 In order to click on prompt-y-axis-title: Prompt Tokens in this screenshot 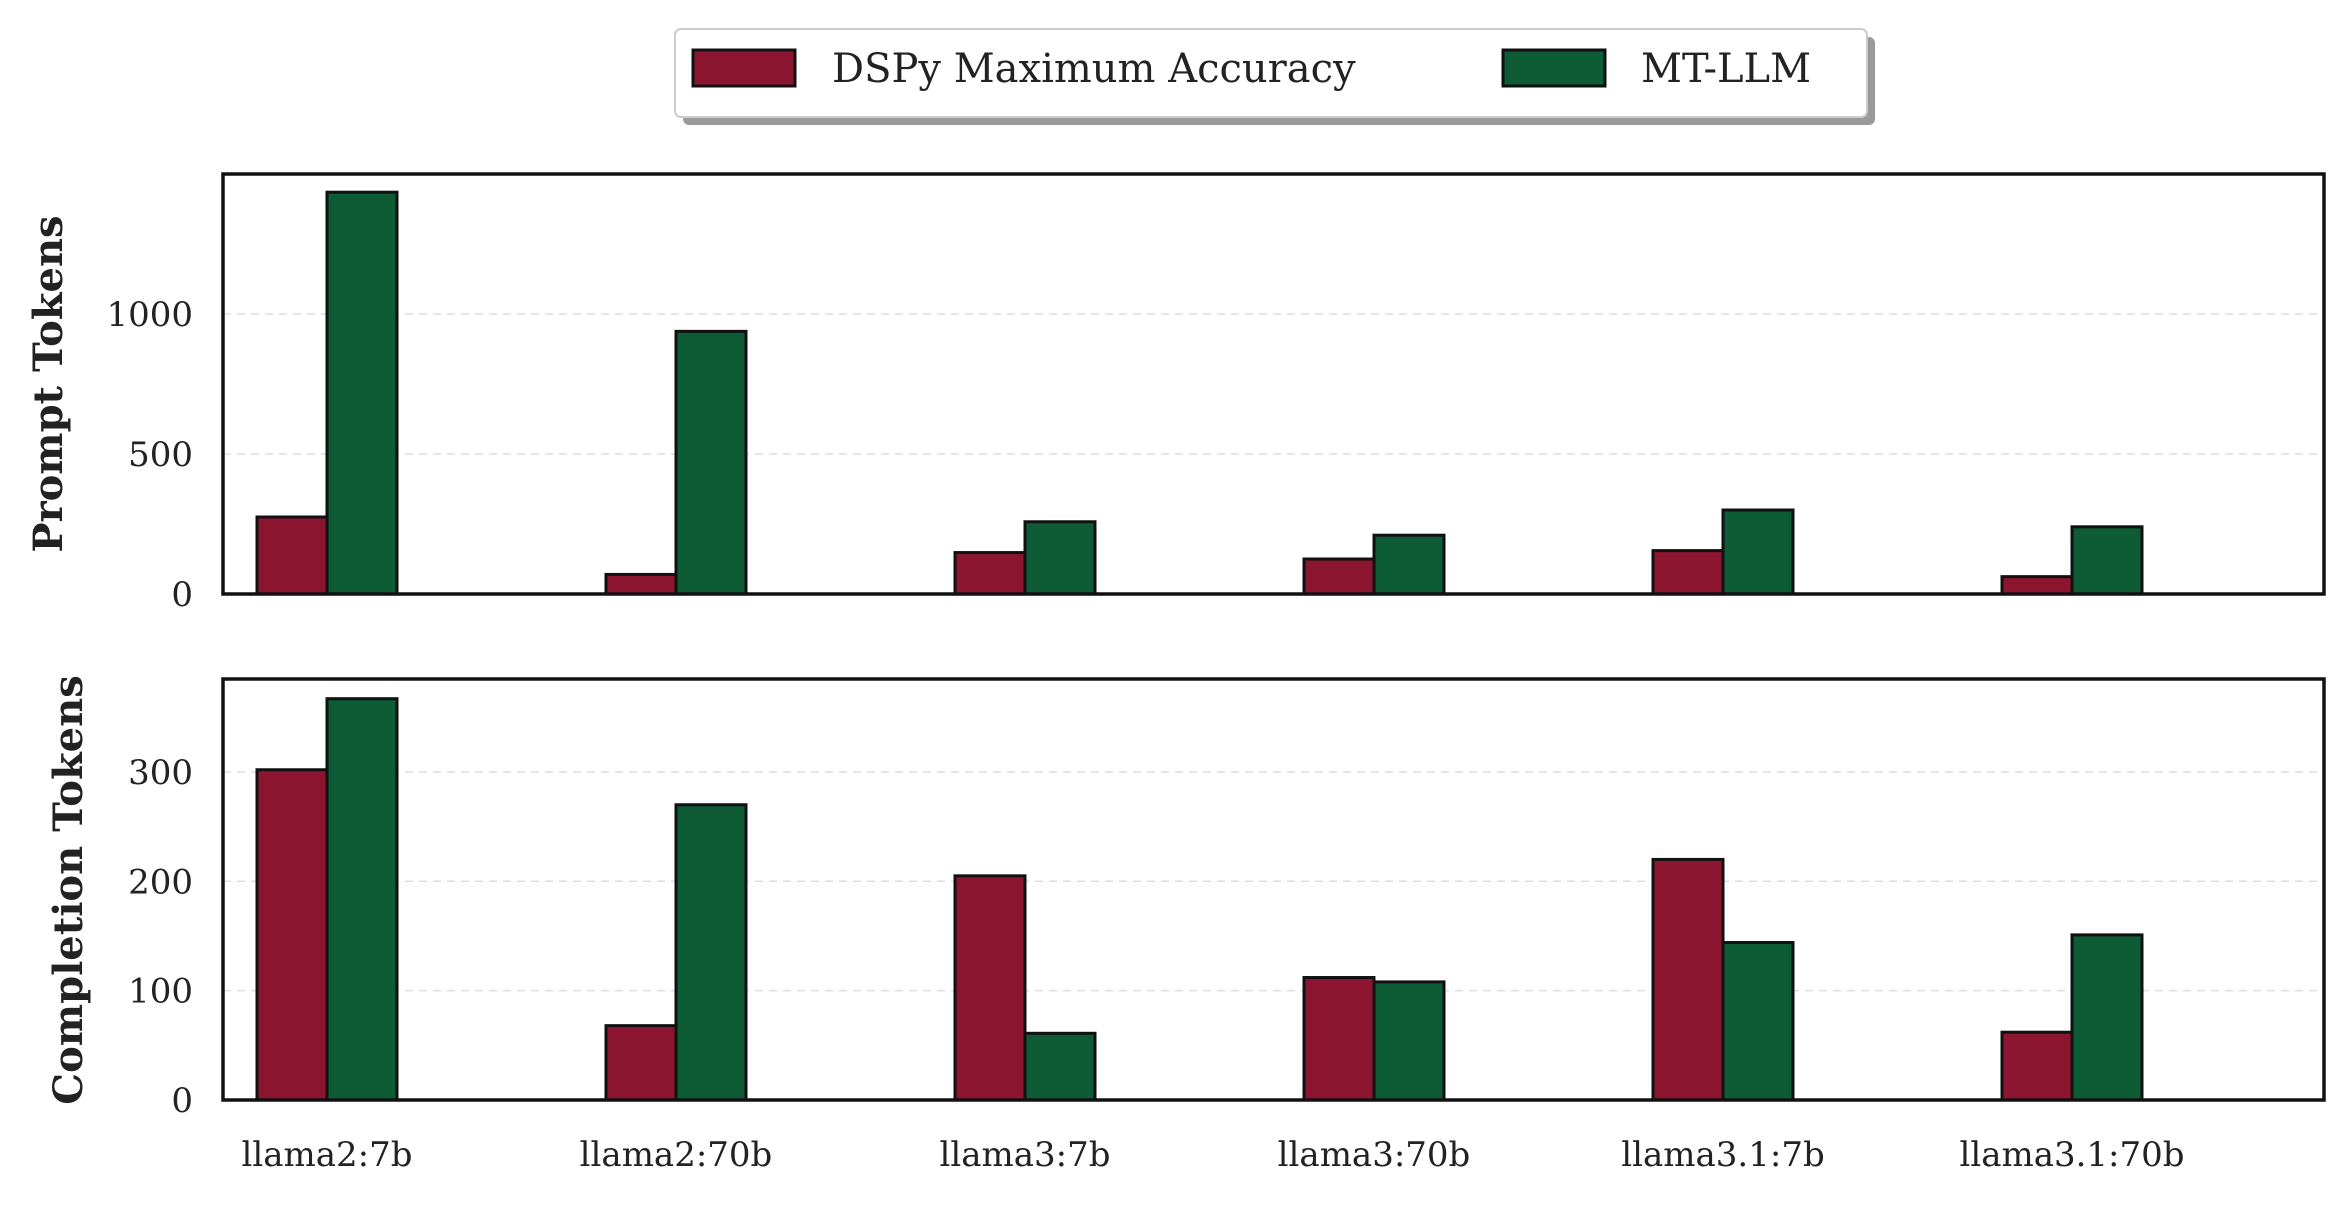, I will do `click(48, 383)`.